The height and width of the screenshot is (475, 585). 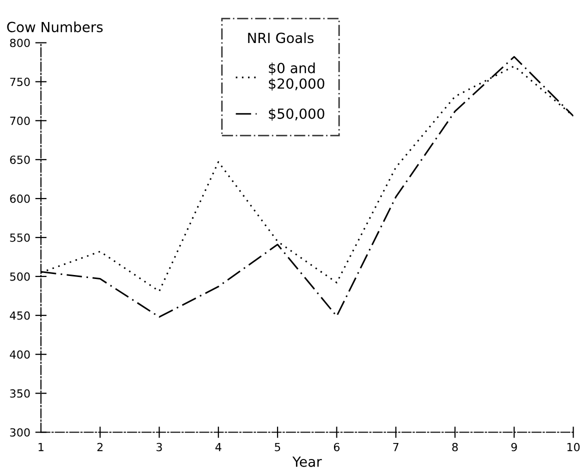 I want to click on x-tick-label: 2, so click(x=100, y=447).